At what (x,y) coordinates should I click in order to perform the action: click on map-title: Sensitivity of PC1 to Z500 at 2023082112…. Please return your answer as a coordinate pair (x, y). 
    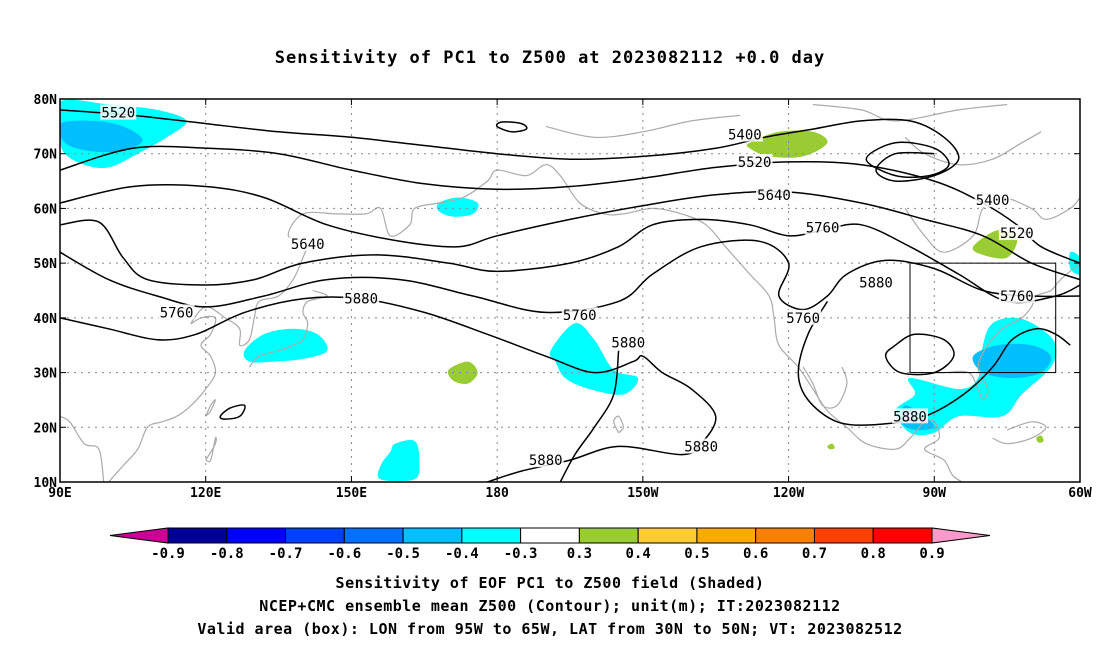
    Looking at the image, I should click on (550, 58).